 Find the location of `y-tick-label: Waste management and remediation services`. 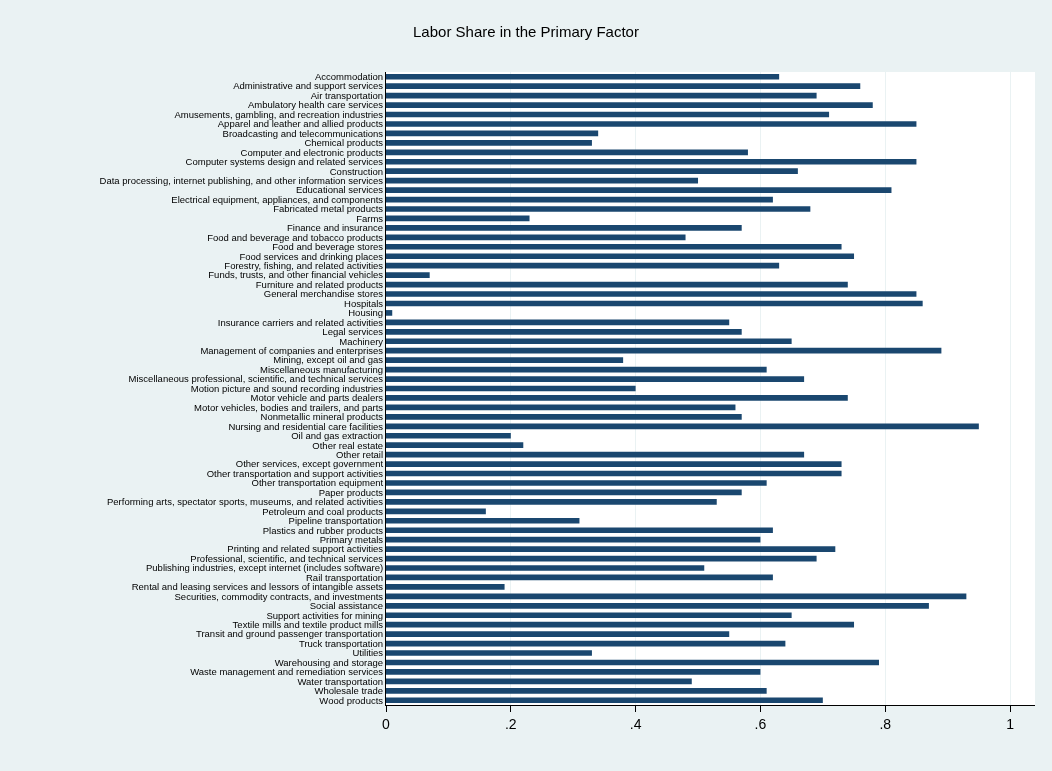

y-tick-label: Waste management and remediation services is located at coordinates (287, 672).